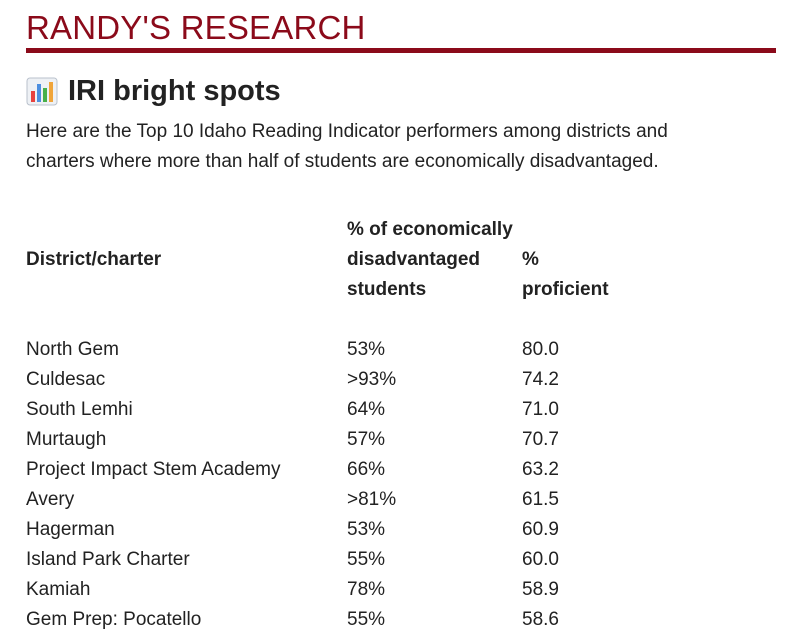 The image size is (787, 635). I want to click on table-row: South Lemhi 64% 71.0, so click(349, 410).